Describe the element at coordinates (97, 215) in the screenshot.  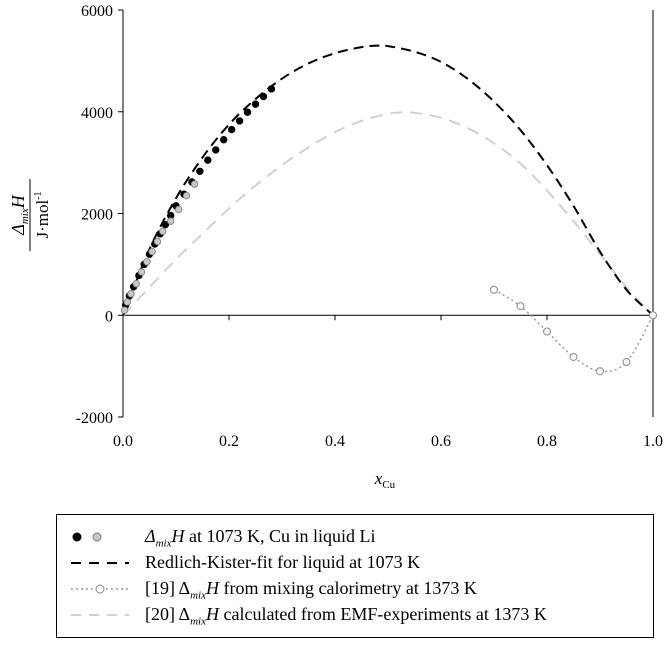
I see `y-tick-label: 2000` at that location.